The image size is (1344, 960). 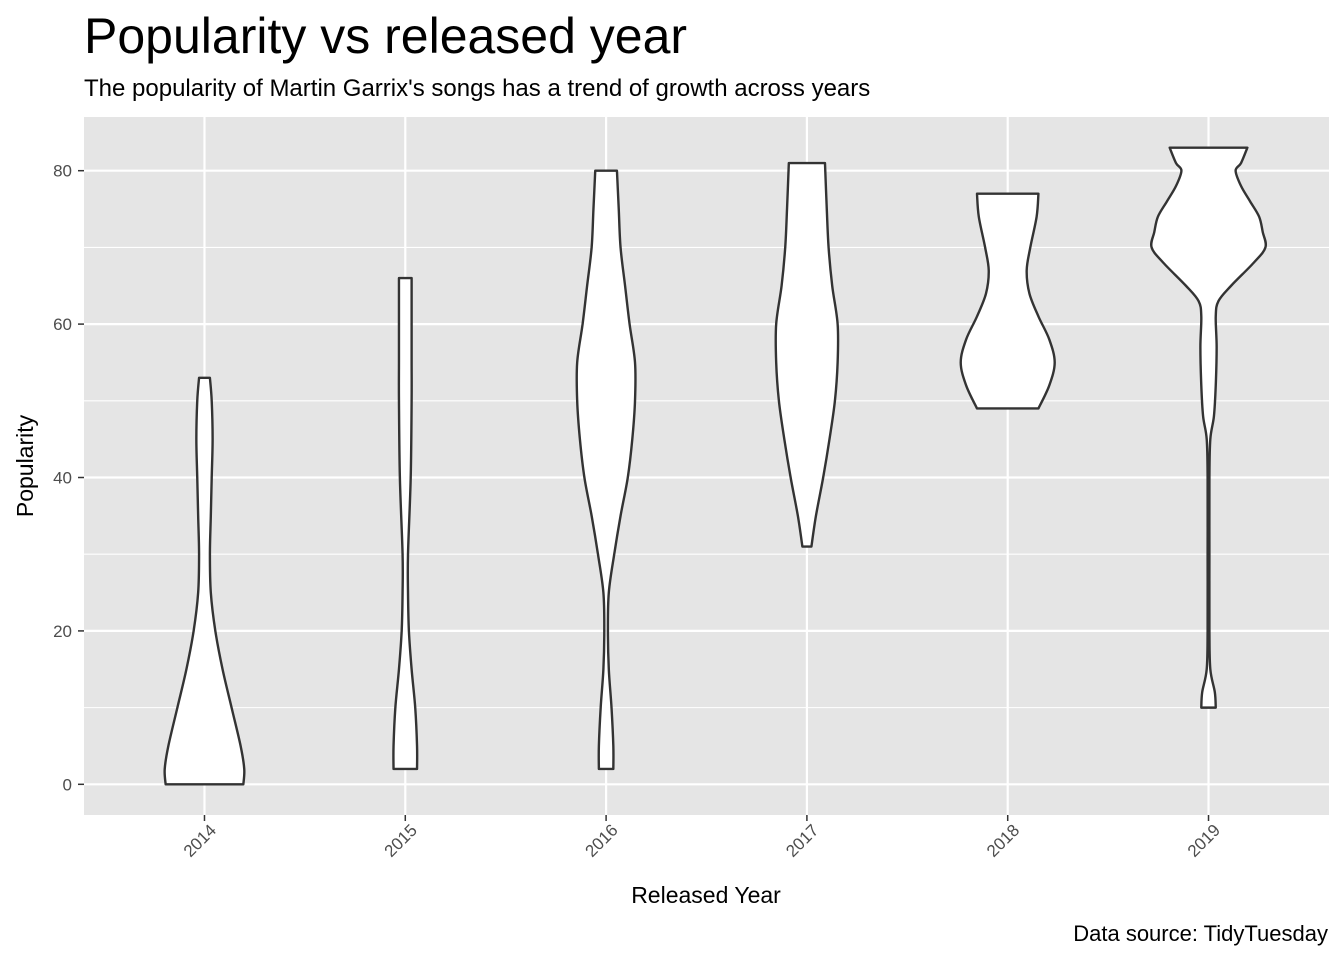 What do you see at coordinates (601, 841) in the screenshot?
I see `x-tick-label: 2016` at bounding box center [601, 841].